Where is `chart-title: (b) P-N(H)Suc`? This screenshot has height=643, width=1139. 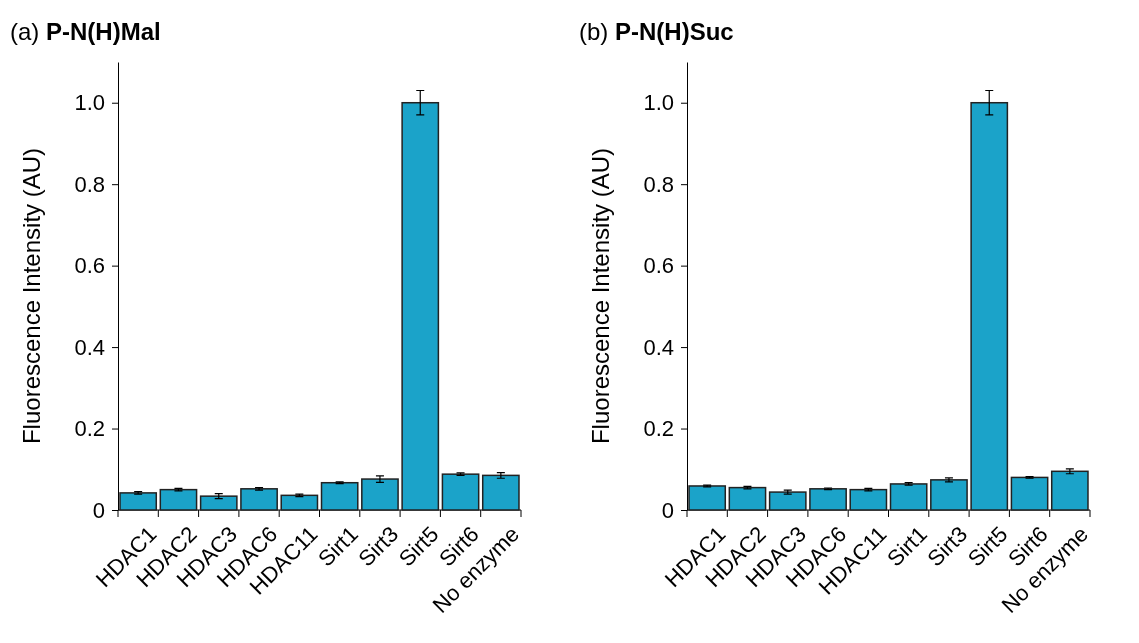
chart-title: (b) P-N(H)Suc is located at coordinates (656, 31).